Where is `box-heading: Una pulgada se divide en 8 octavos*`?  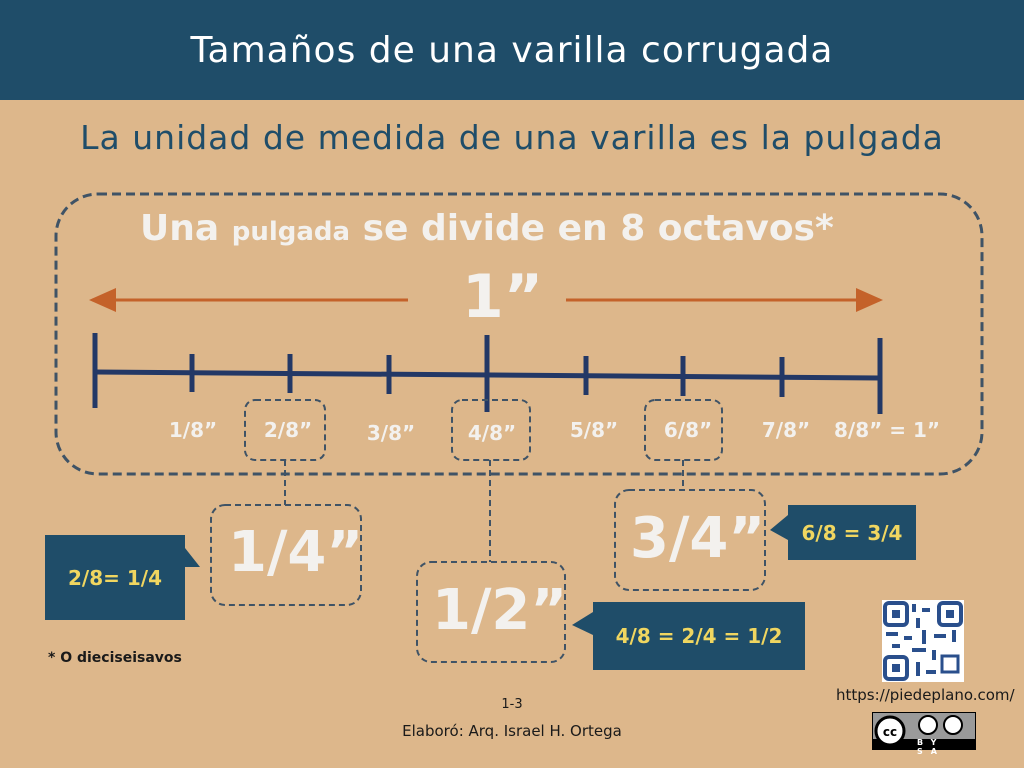
box-heading: Una pulgada se divide en 8 octavos* is located at coordinates (487, 228).